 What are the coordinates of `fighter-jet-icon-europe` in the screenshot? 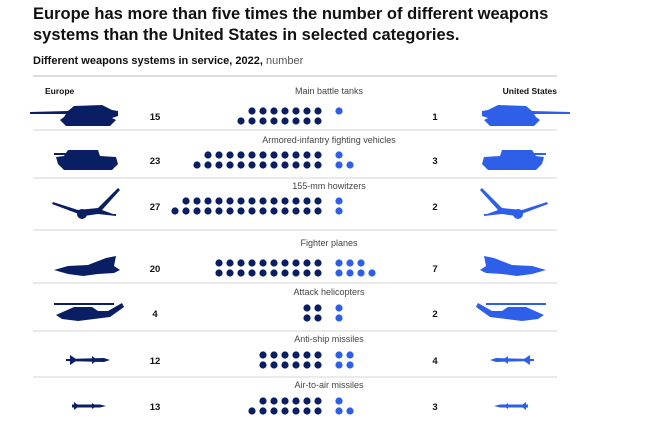 It's located at (87, 266).